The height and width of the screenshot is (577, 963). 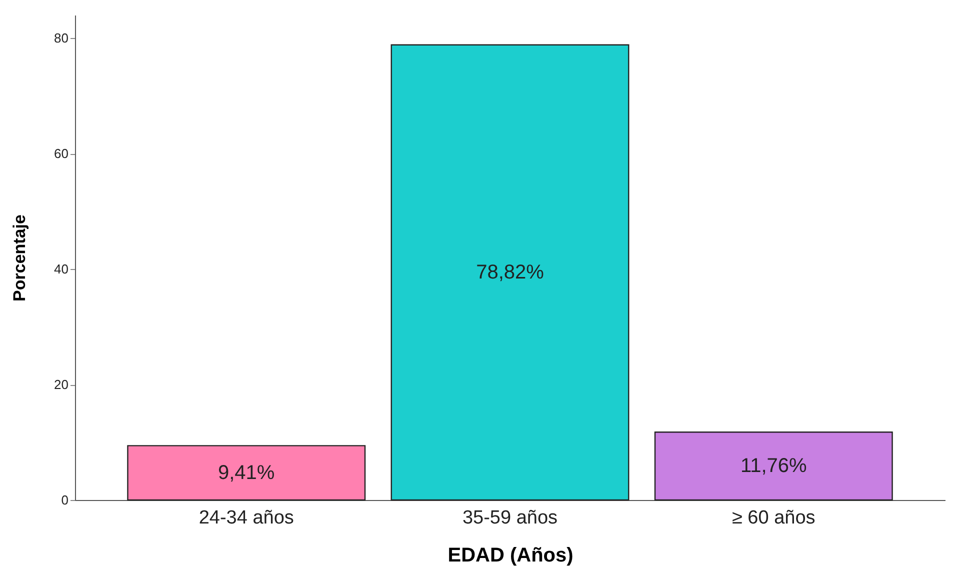 What do you see at coordinates (61, 154) in the screenshot?
I see `y-tick-label: 60` at bounding box center [61, 154].